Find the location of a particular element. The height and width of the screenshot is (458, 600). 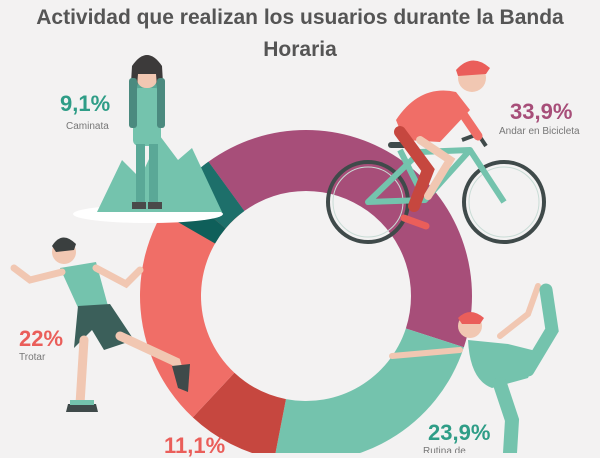

slice-label-bicicleta-name: Andar en Bicicleta is located at coordinates (539, 131).